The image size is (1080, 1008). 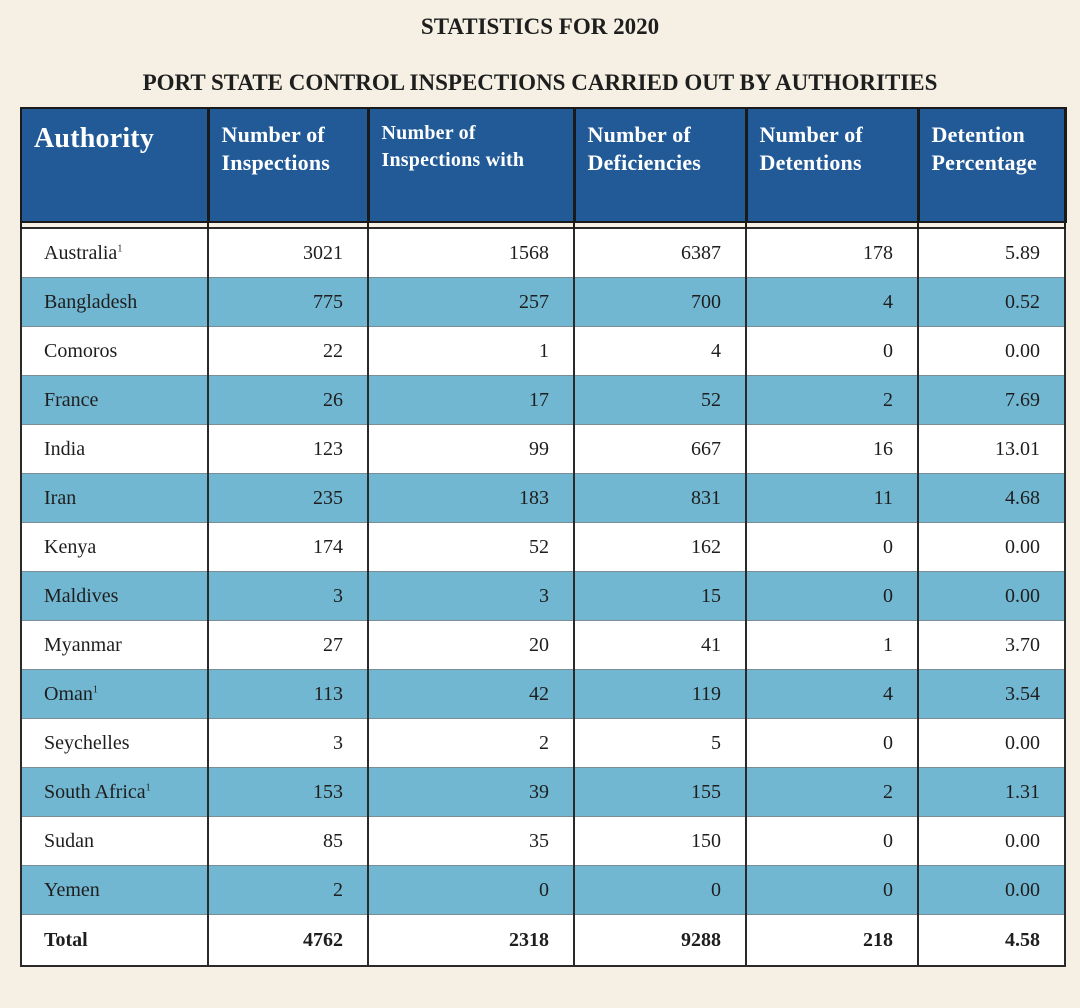 I want to click on cell-inspections-with: 2, so click(x=471, y=743).